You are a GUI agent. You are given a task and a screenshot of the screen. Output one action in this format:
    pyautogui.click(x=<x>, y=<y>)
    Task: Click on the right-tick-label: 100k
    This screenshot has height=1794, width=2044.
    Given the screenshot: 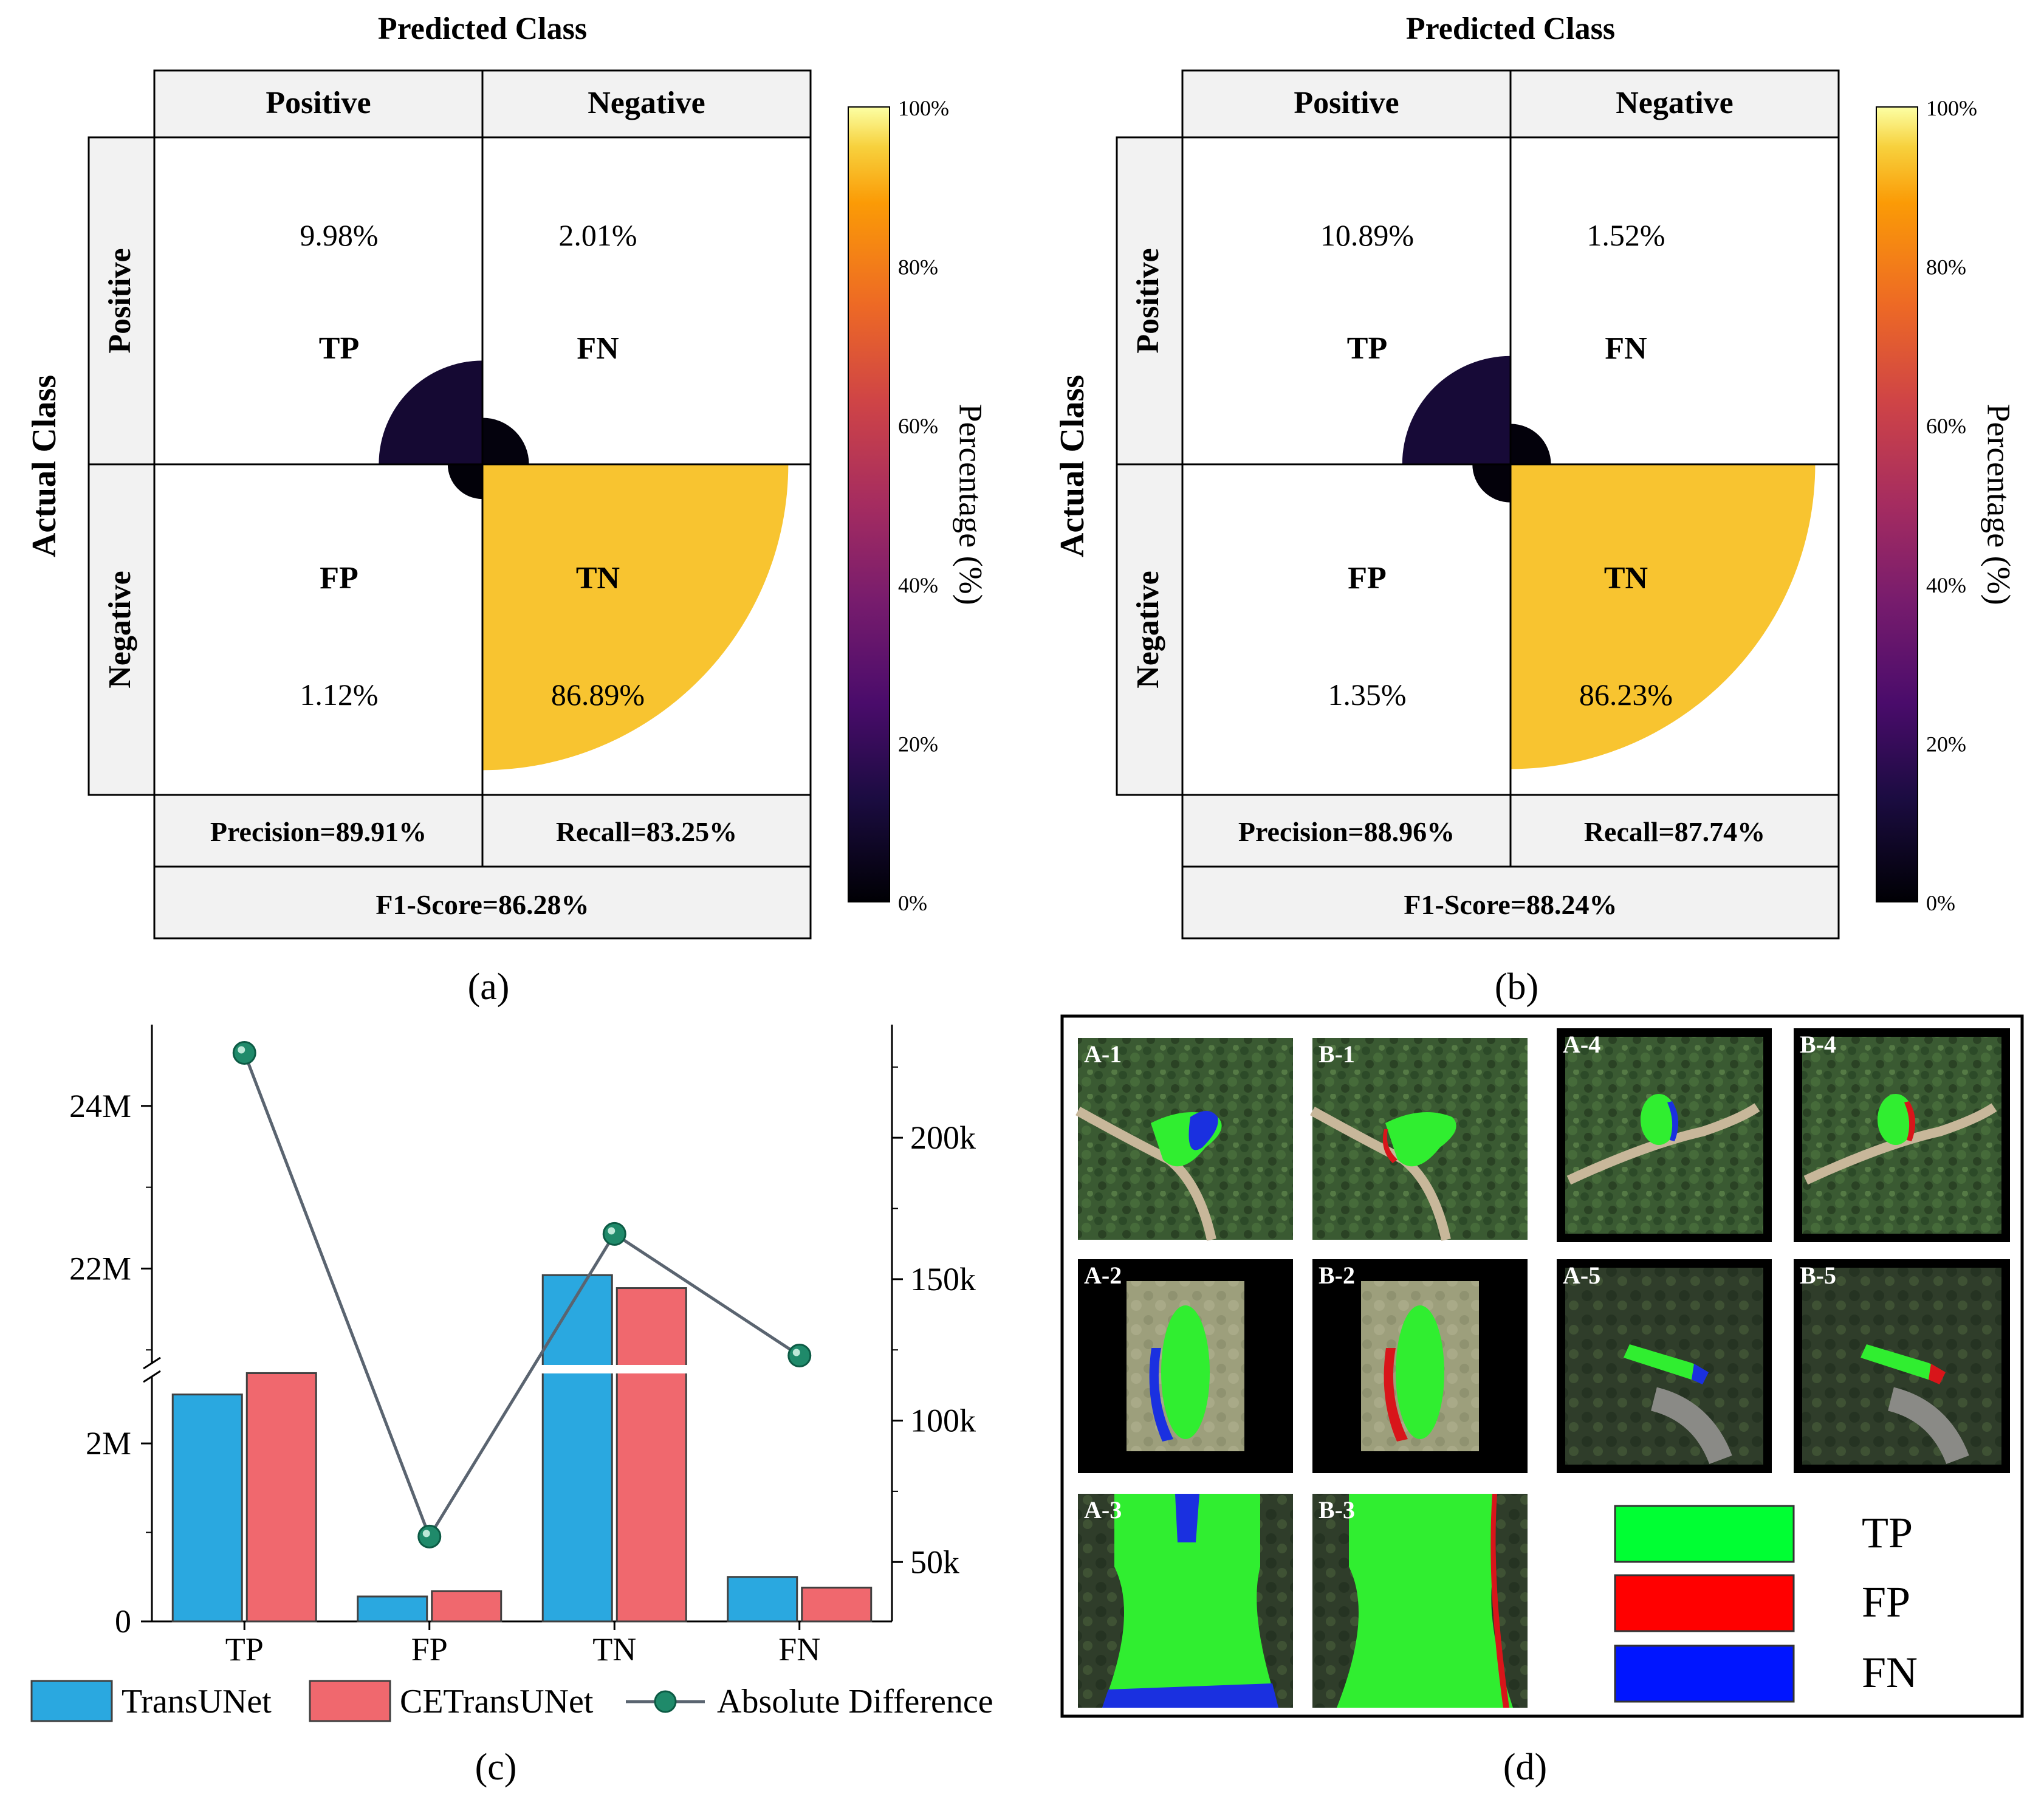 What is the action you would take?
    pyautogui.click(x=943, y=1421)
    